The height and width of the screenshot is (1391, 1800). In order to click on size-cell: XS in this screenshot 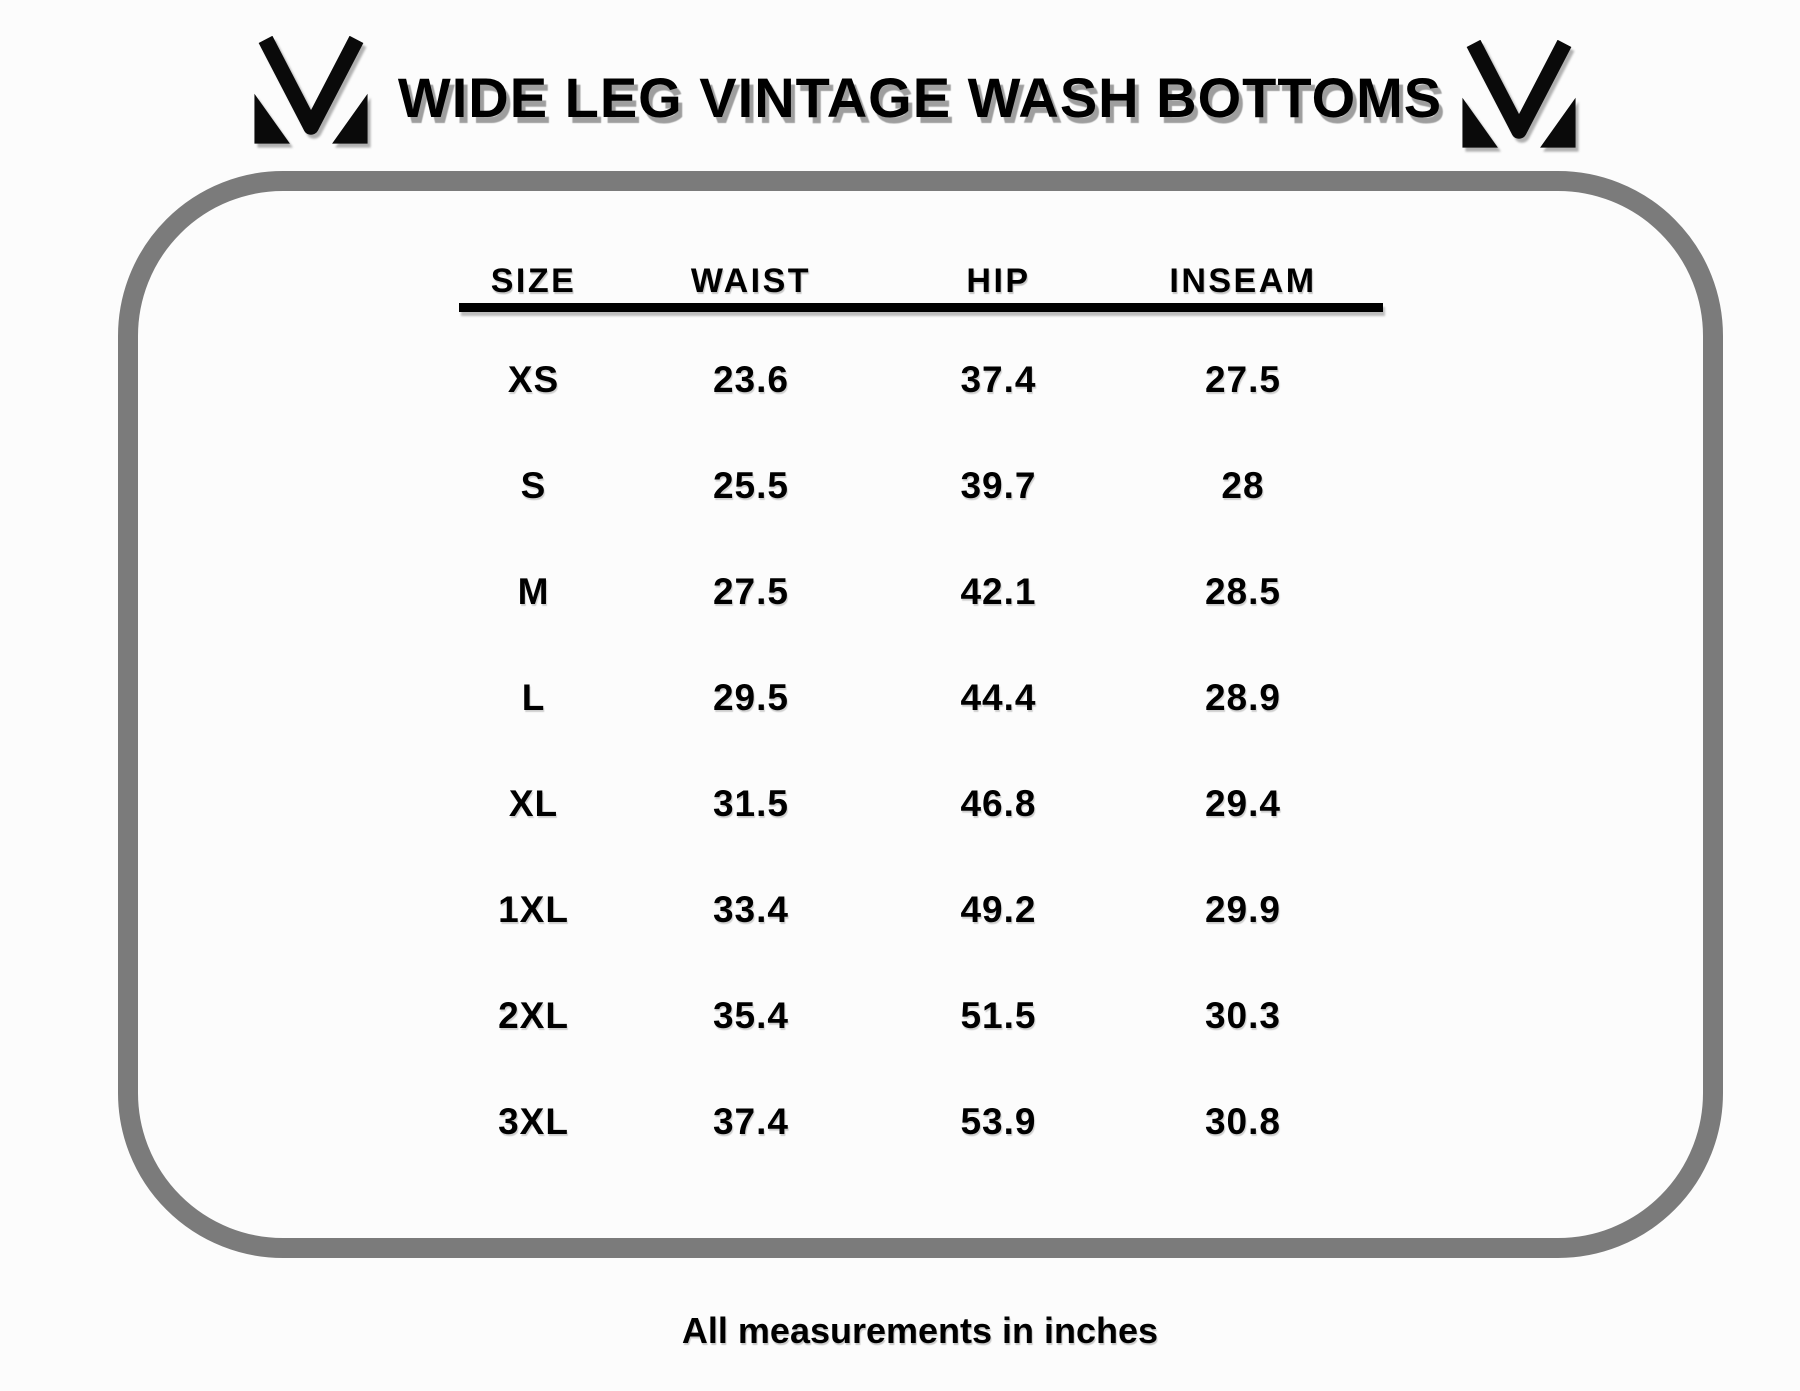, I will do `click(533, 379)`.